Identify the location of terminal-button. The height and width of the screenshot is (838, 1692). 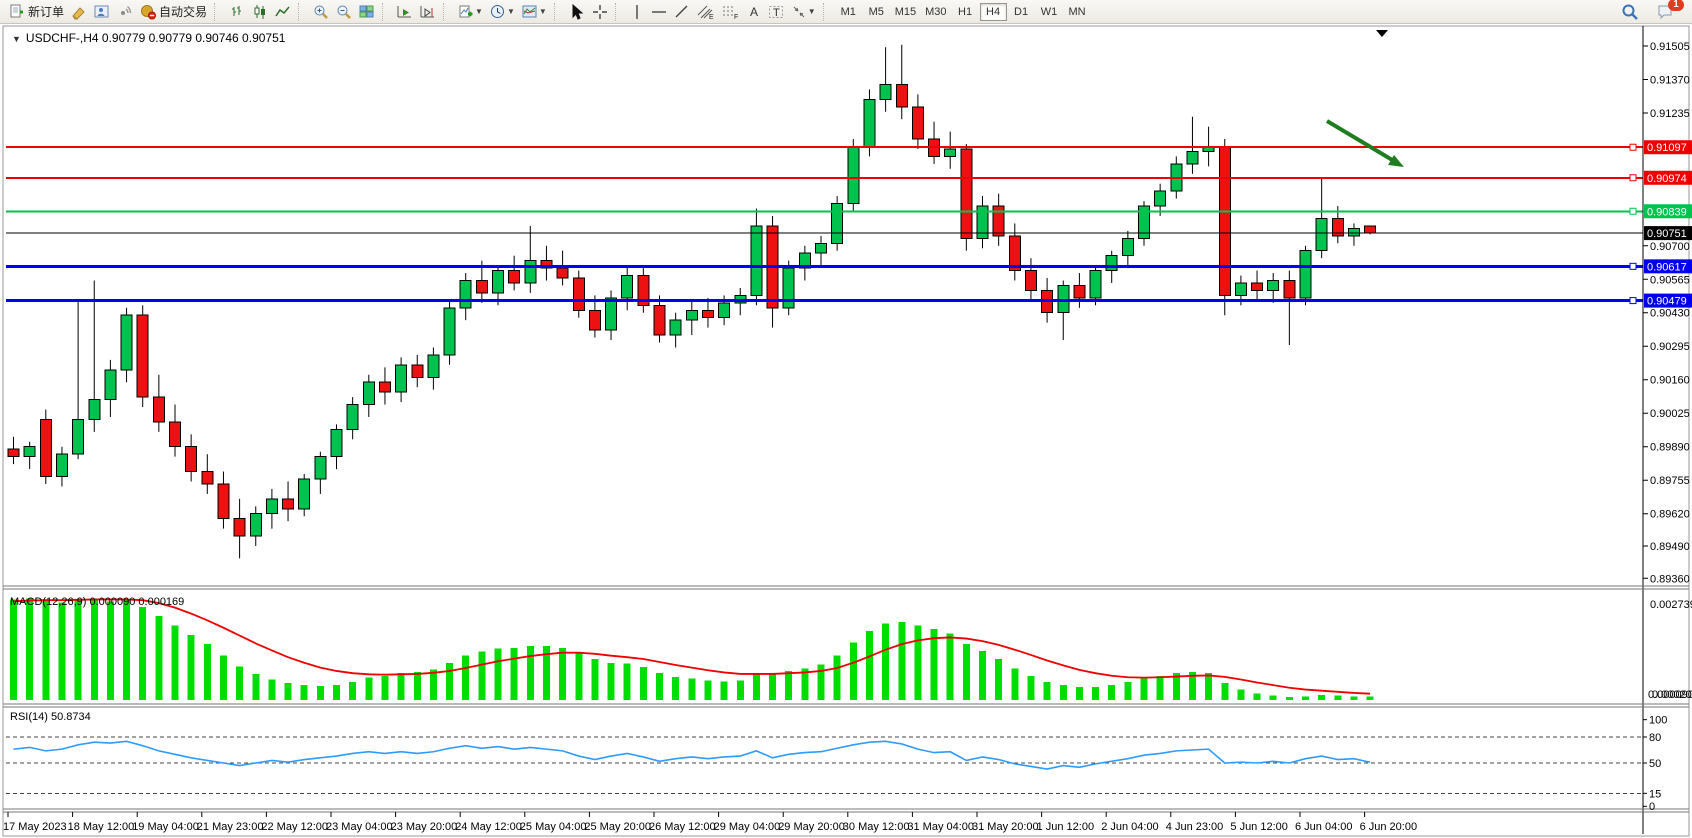
(102, 12).